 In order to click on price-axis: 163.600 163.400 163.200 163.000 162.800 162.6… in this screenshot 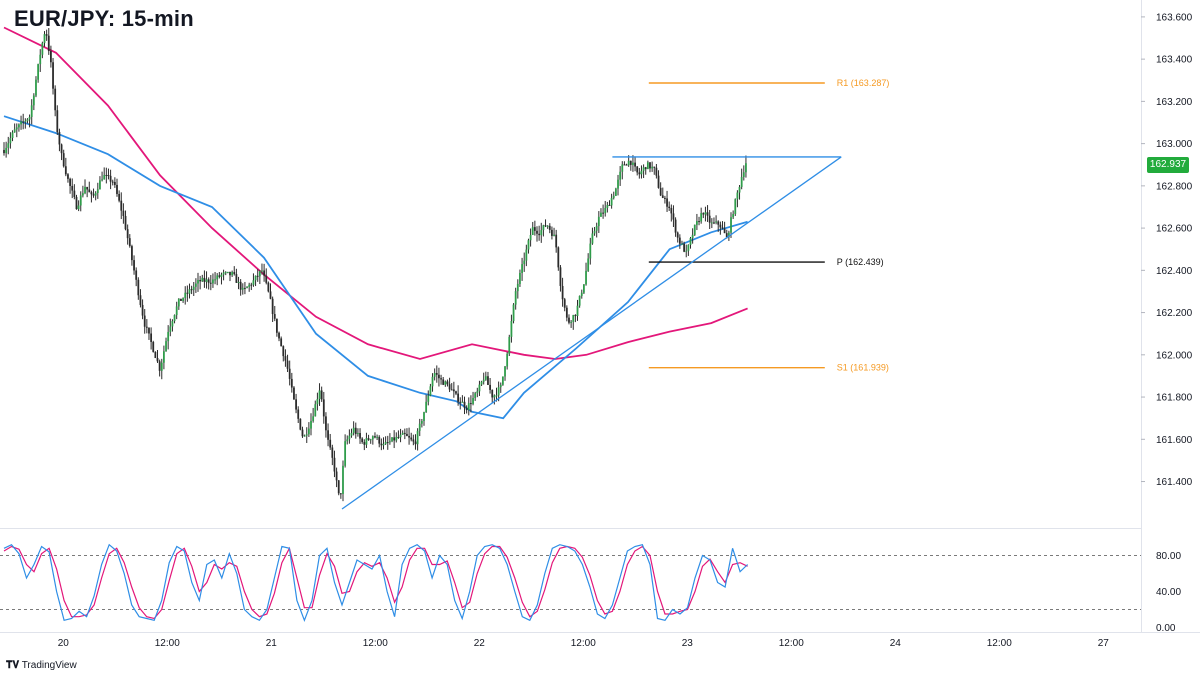, I will do `click(1167, 250)`.